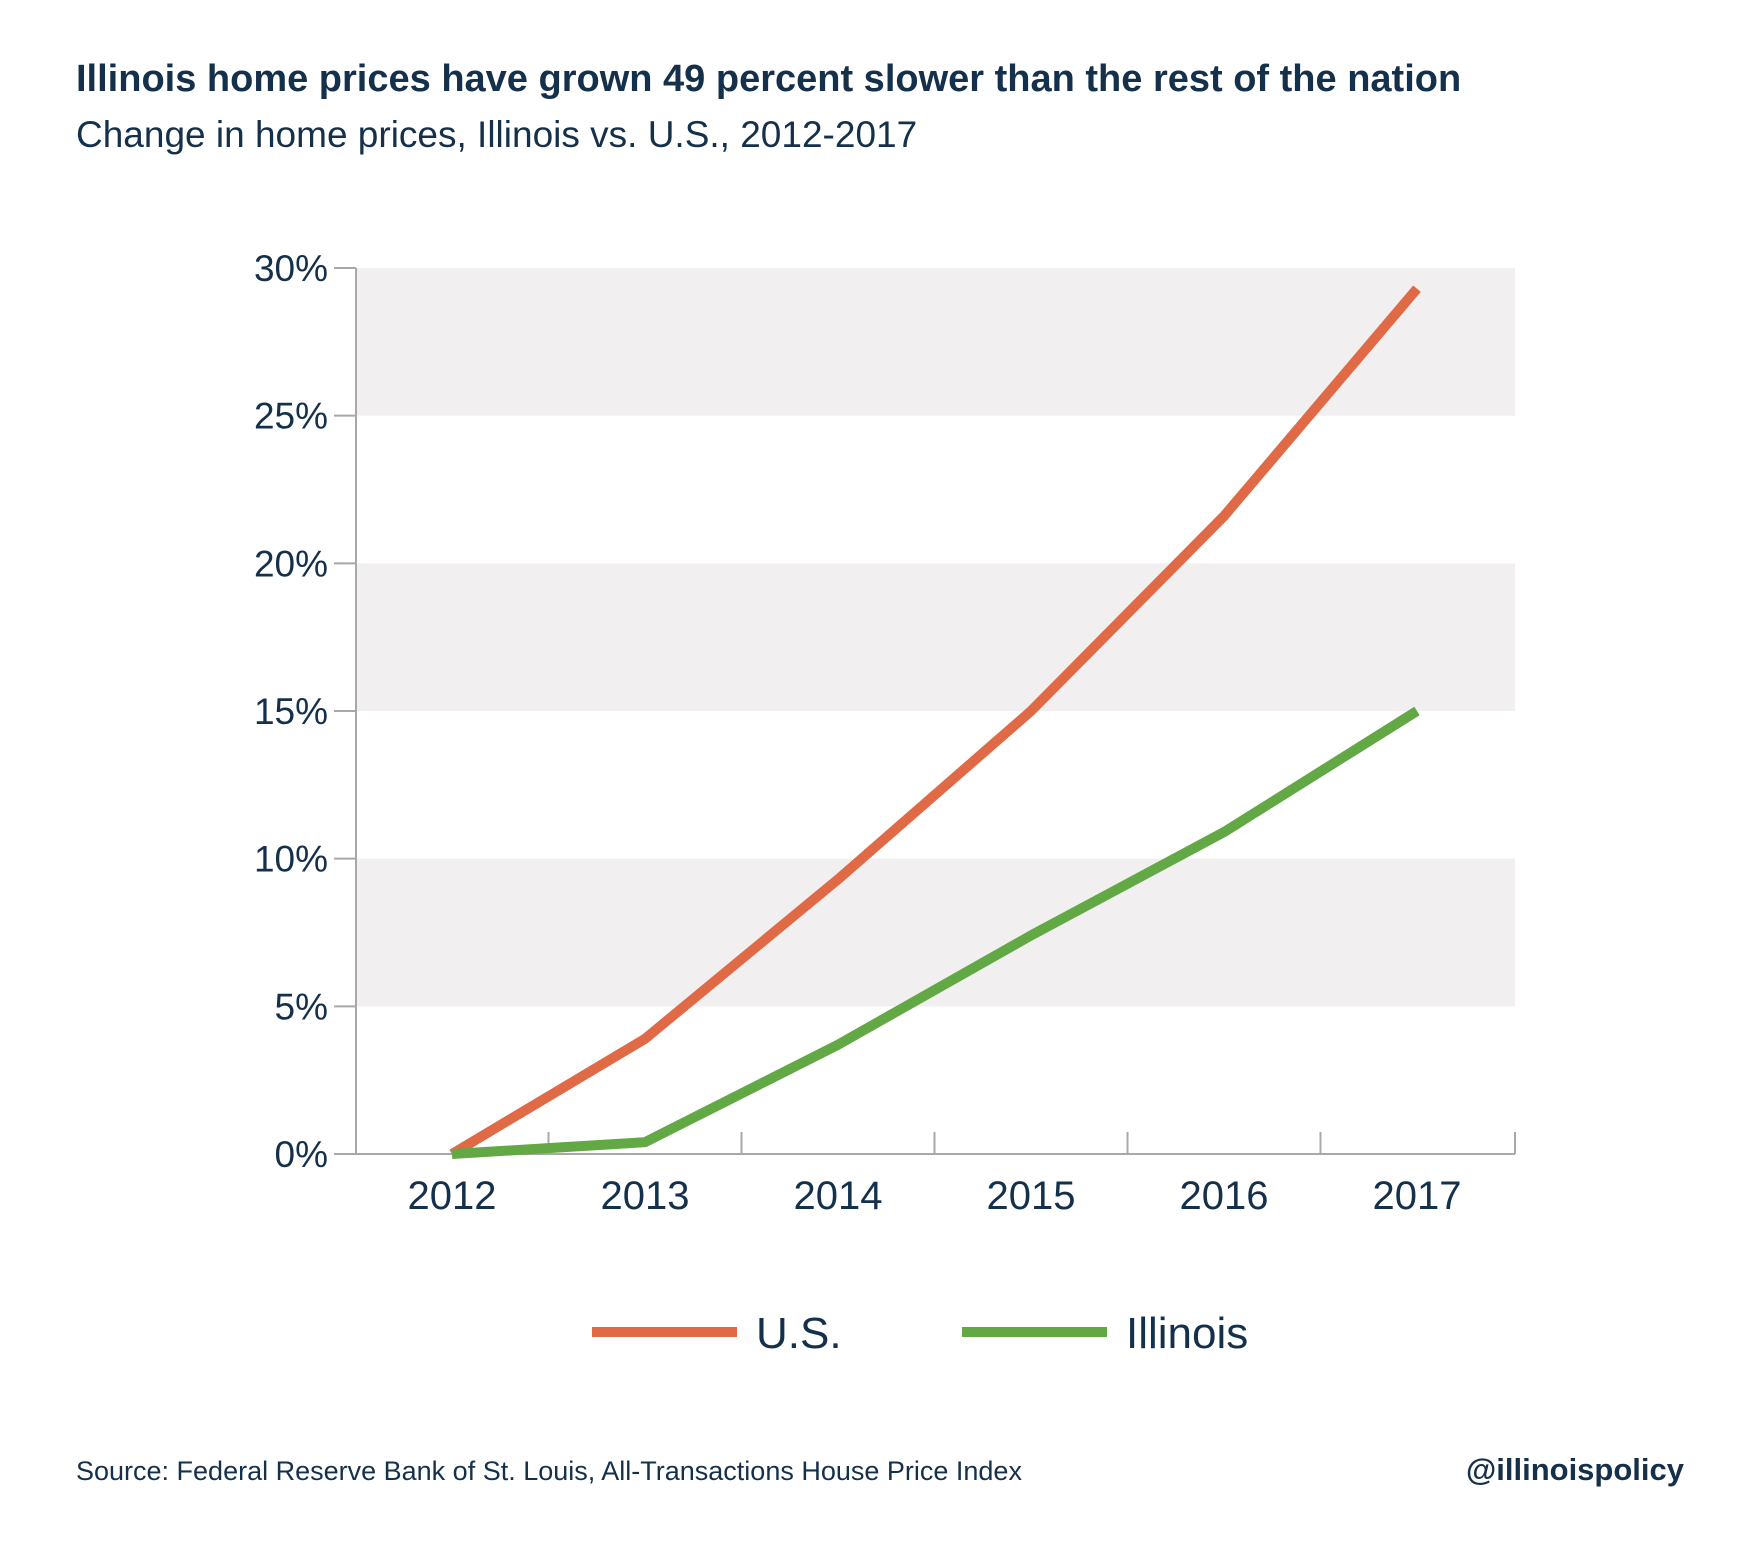 The image size is (1752, 1561). I want to click on y-axis-ticks: 0% 5% 10% 15% 20% 25% 30%, so click(305, 711).